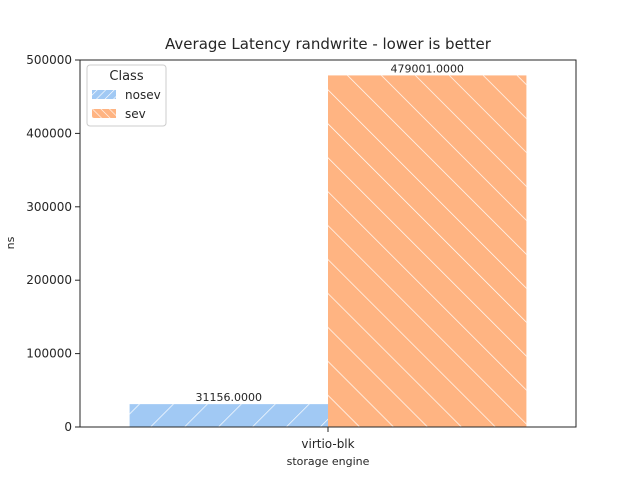 Image resolution: width=640 pixels, height=480 pixels. What do you see at coordinates (49, 133) in the screenshot?
I see `y-tick-label: 400000` at bounding box center [49, 133].